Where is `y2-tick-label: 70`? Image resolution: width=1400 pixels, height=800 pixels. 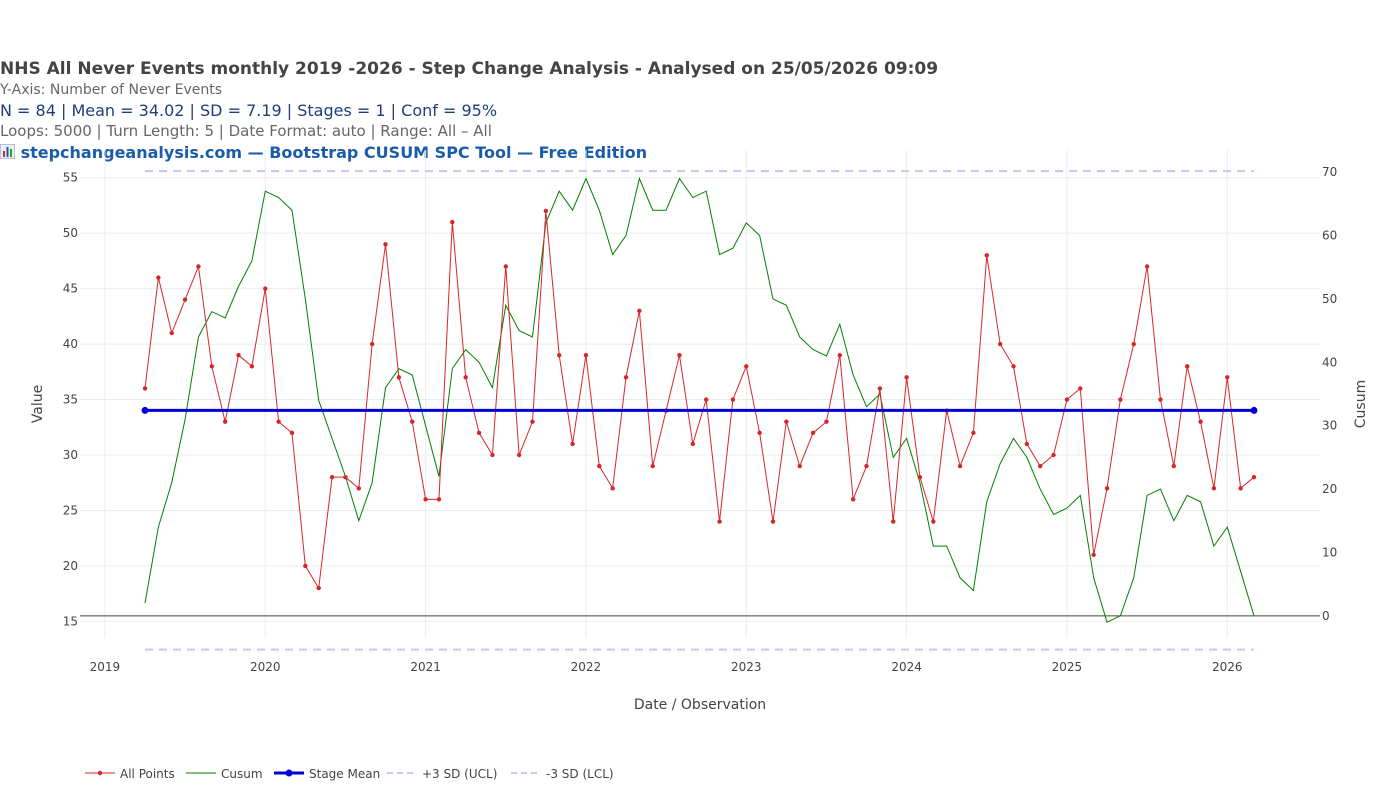 y2-tick-label: 70 is located at coordinates (1329, 172).